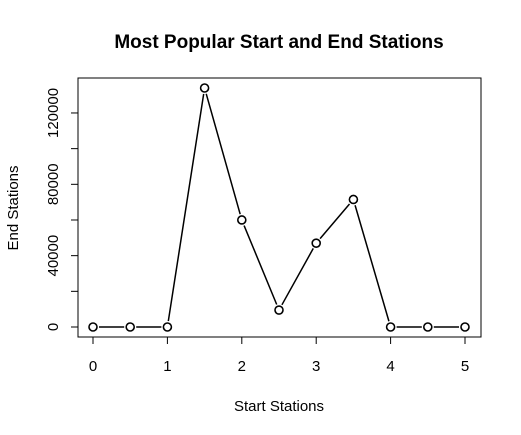 Image resolution: width=521 pixels, height=435 pixels. What do you see at coordinates (279, 406) in the screenshot?
I see `x-axis-label: Start Stations` at bounding box center [279, 406].